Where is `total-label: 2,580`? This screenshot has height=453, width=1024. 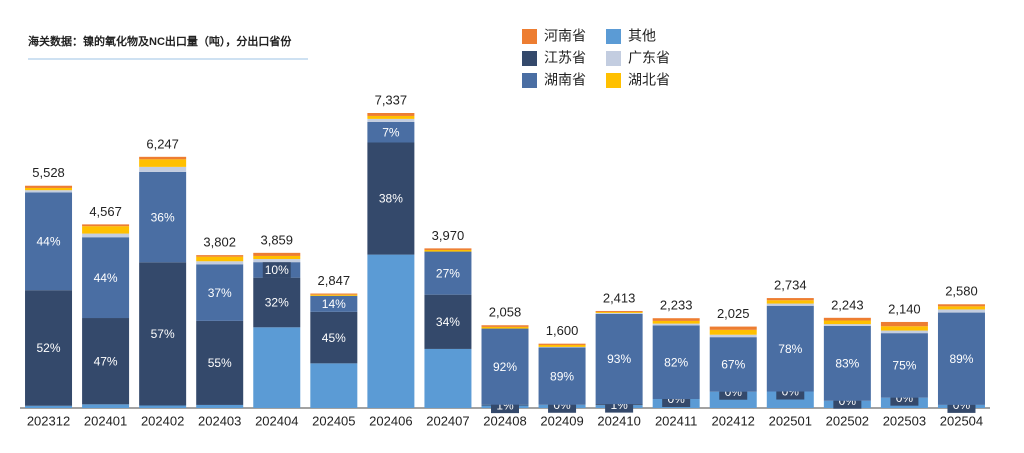
total-label: 2,580 is located at coordinates (961, 291).